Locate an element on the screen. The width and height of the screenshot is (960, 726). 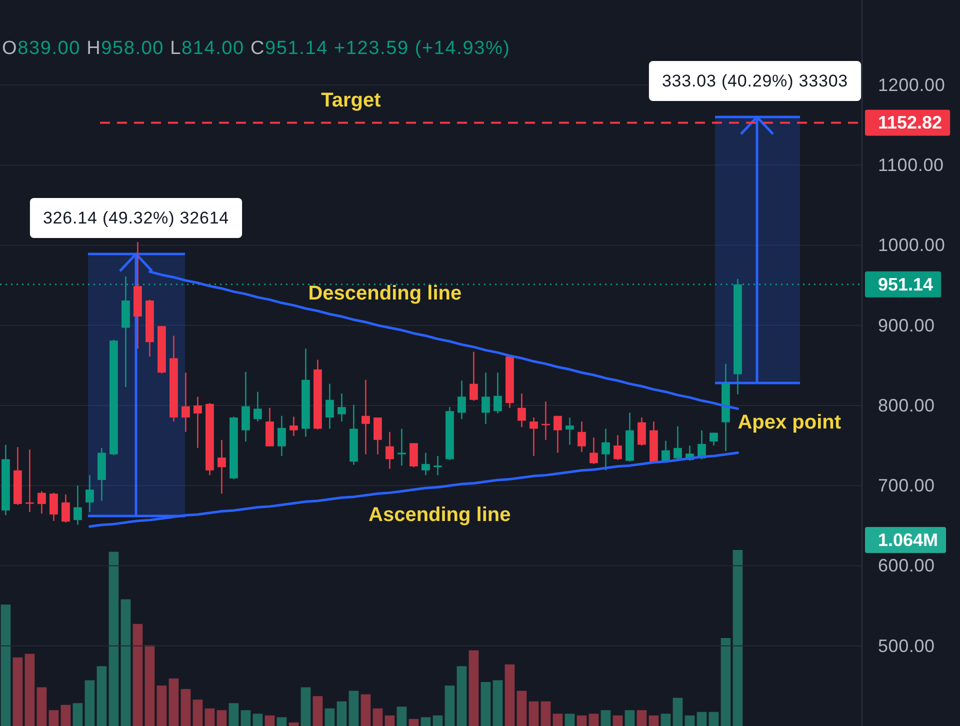
annotation: Apex point is located at coordinates (790, 423).